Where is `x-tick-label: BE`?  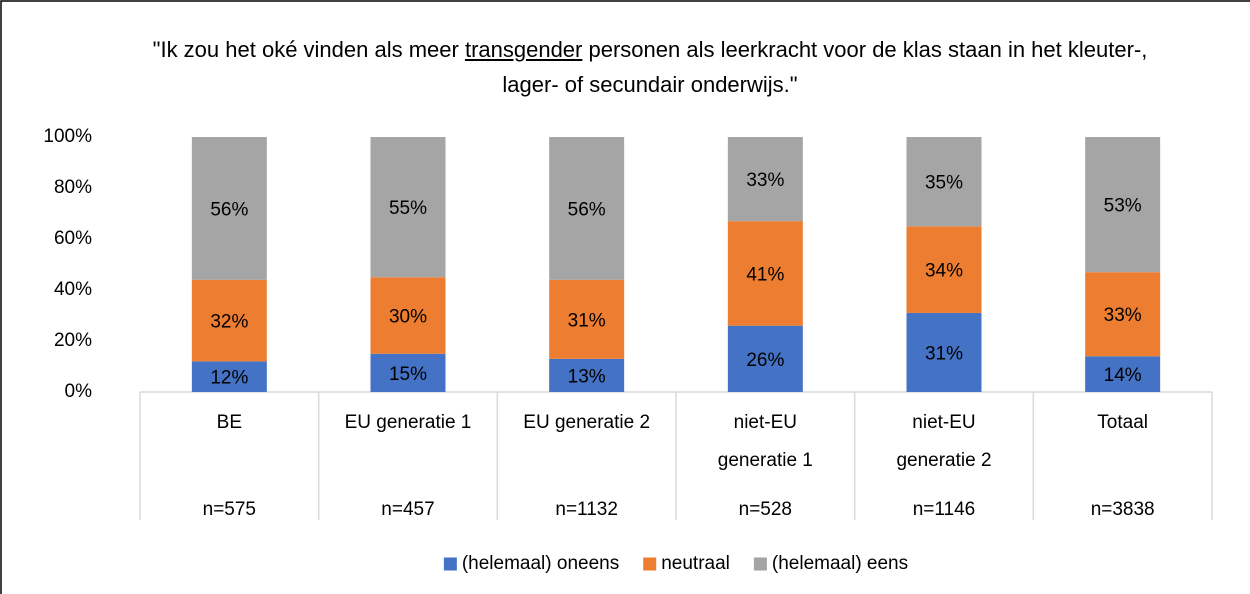
x-tick-label: BE is located at coordinates (229, 422).